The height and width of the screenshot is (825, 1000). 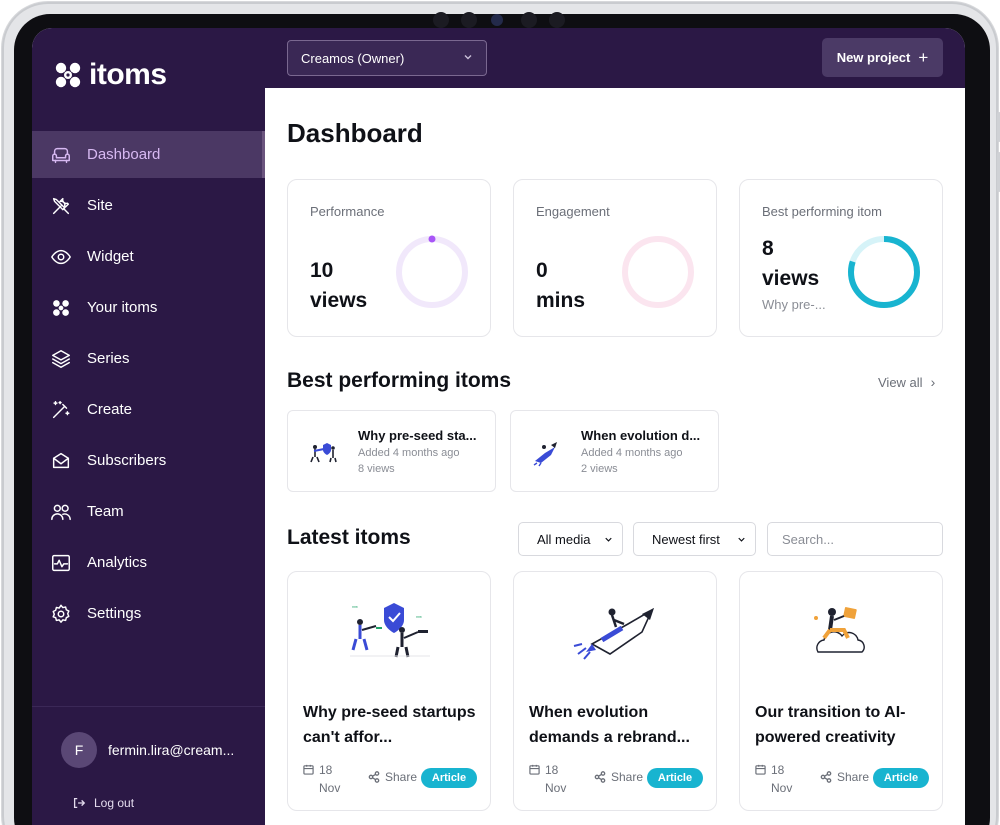 I want to click on latest-itoms-title: Latest itoms, so click(x=349, y=537).